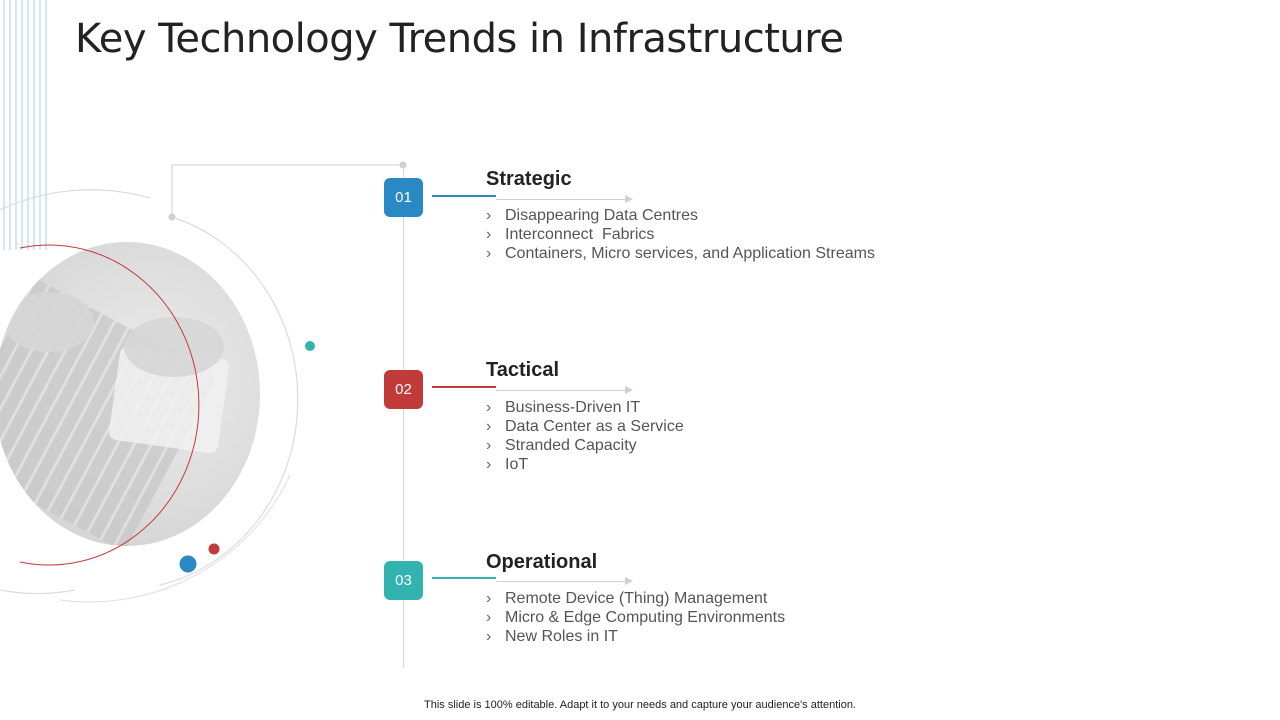  I want to click on timeline-line, so click(403, 416).